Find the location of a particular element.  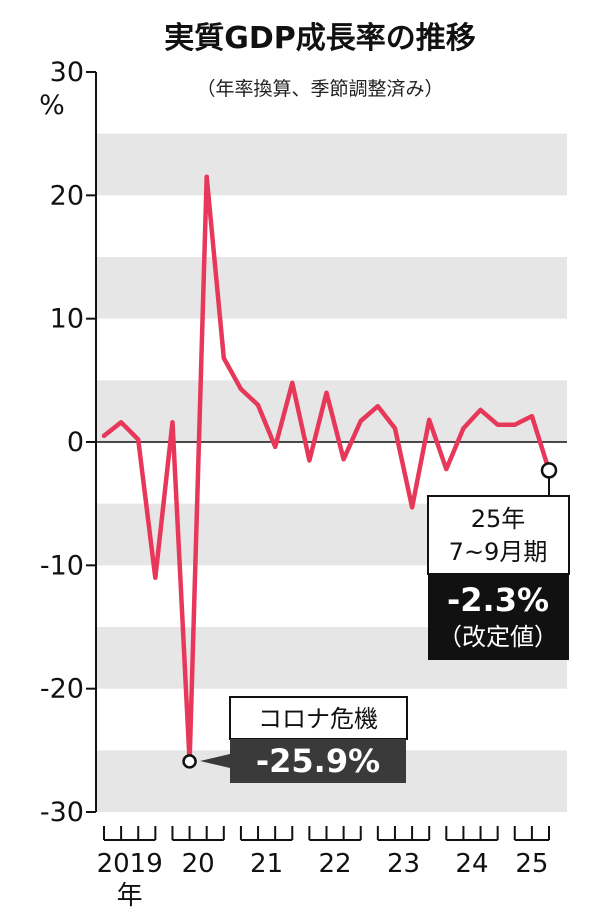

y-tick-label: 20 is located at coordinates (67, 195).